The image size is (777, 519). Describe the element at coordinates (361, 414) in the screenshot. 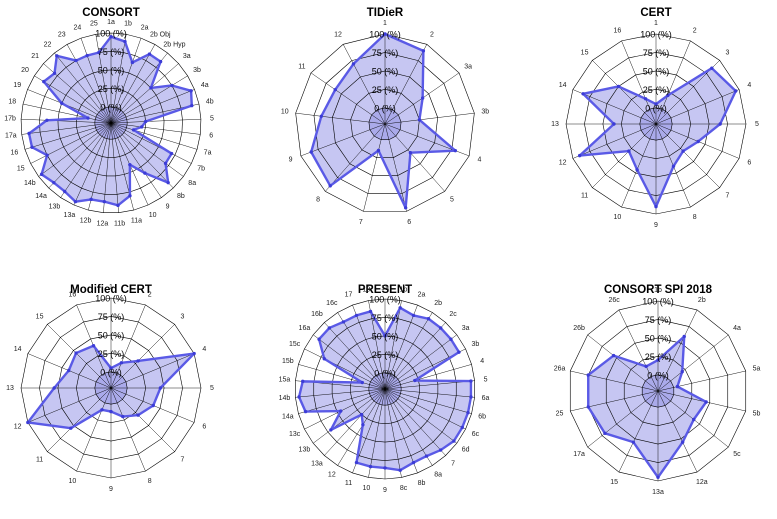

I see `present-point-13a` at that location.